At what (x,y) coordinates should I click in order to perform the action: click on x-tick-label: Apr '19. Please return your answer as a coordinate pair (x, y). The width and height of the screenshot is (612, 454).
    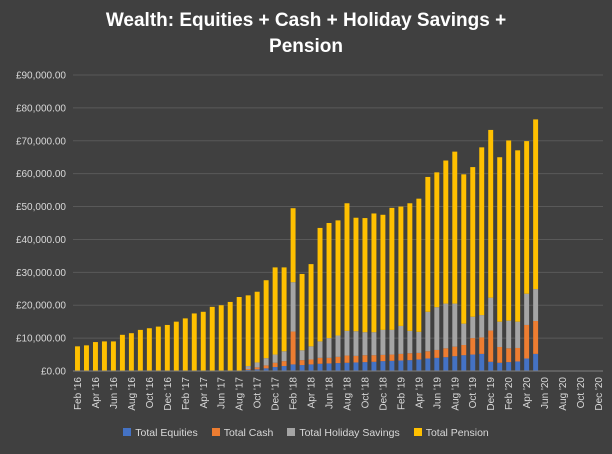
    Looking at the image, I should click on (419, 393).